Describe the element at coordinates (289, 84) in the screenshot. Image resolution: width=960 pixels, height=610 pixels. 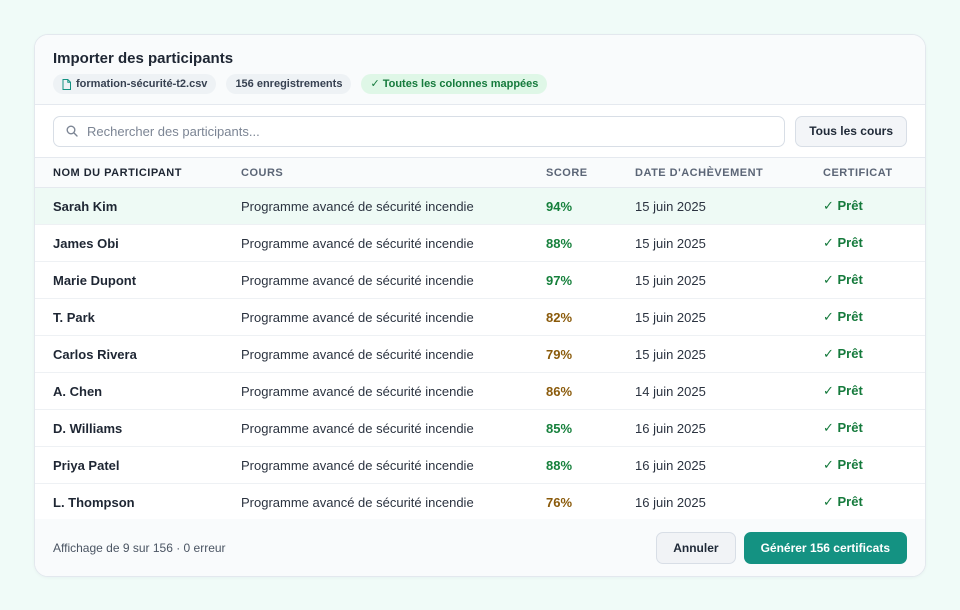
I see `record-count-chip: 156 enregistrements` at that location.